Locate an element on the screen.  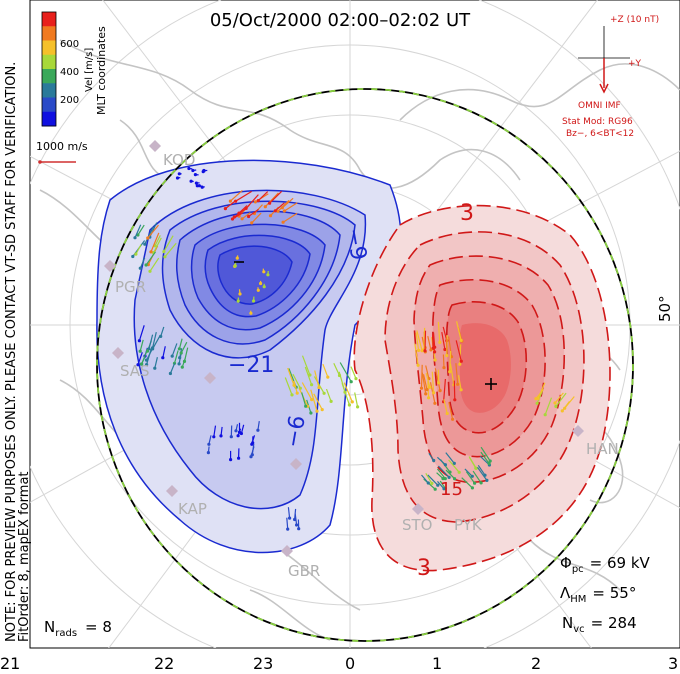
fit-order-note: FitOrder: 8, mapEX format is located at coordinates (24, 556).